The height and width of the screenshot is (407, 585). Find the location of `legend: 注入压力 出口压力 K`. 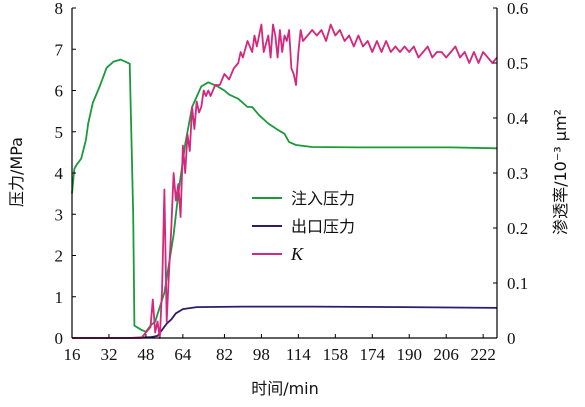

legend: 注入压力 出口压力 K is located at coordinates (303, 226).